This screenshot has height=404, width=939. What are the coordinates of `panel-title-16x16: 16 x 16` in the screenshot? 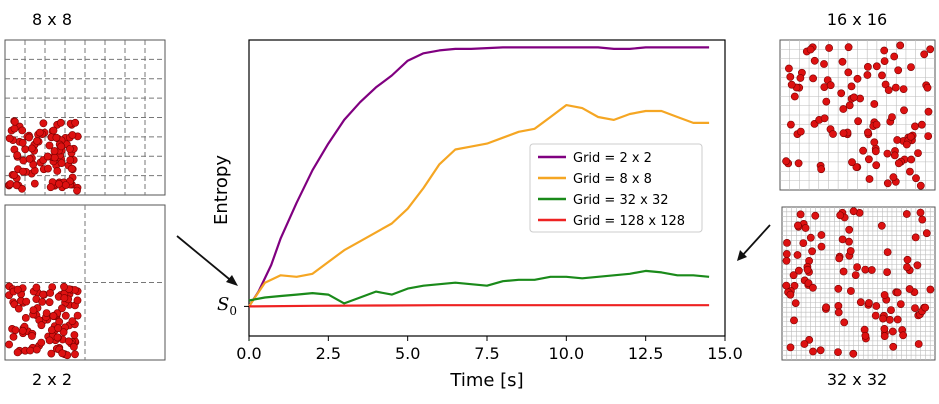 It's located at (857, 19).